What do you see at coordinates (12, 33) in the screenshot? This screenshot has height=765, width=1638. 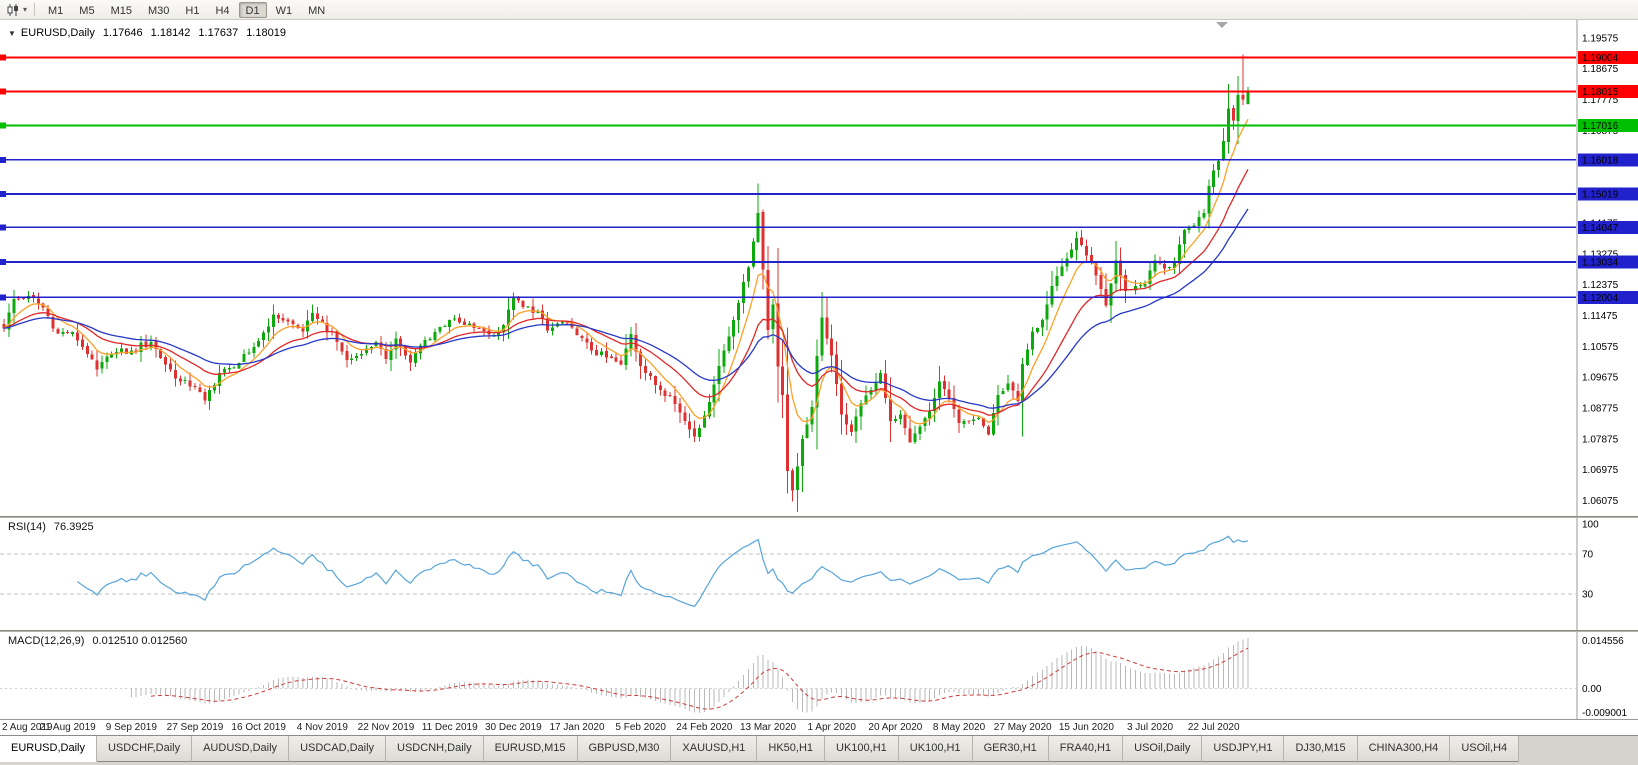 I see `collapse-icon: ▼` at bounding box center [12, 33].